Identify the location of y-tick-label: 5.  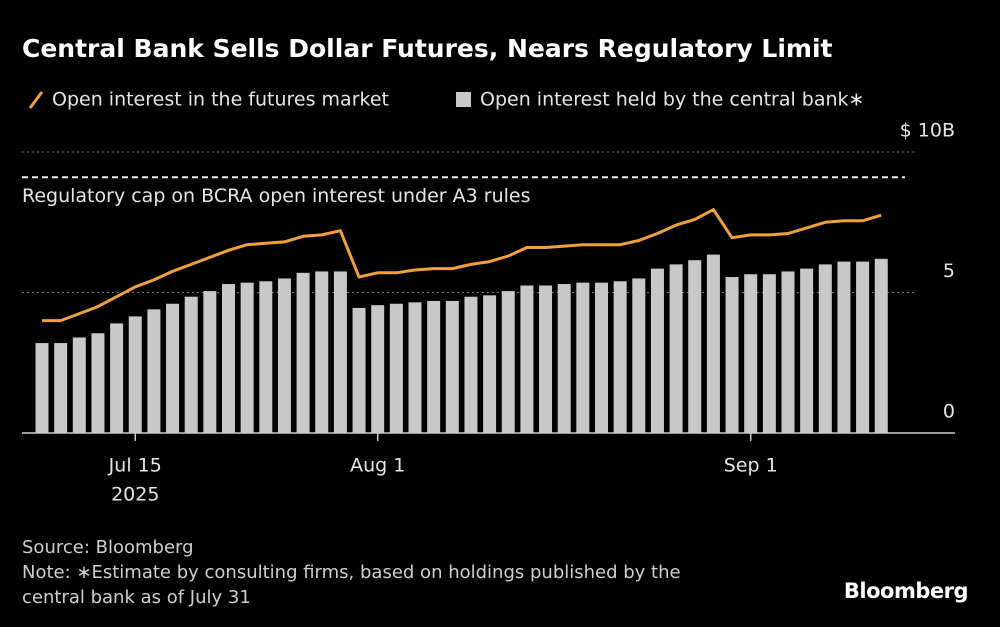
(949, 271).